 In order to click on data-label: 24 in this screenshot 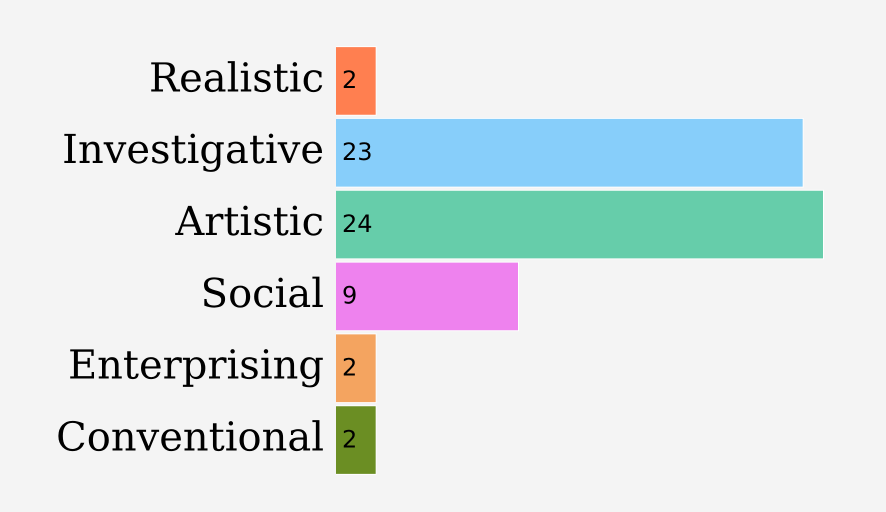, I will do `click(357, 224)`.